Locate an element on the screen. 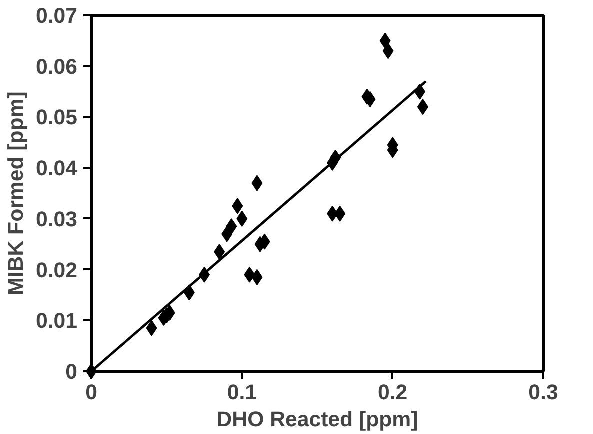  x-tick-label: 0 is located at coordinates (92, 392).